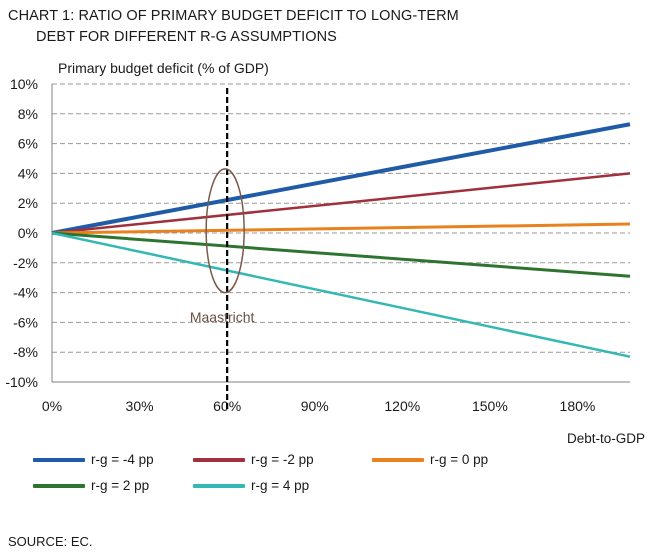 The image size is (657, 560). What do you see at coordinates (50, 541) in the screenshot?
I see `source-note: SOURCE: EC.` at bounding box center [50, 541].